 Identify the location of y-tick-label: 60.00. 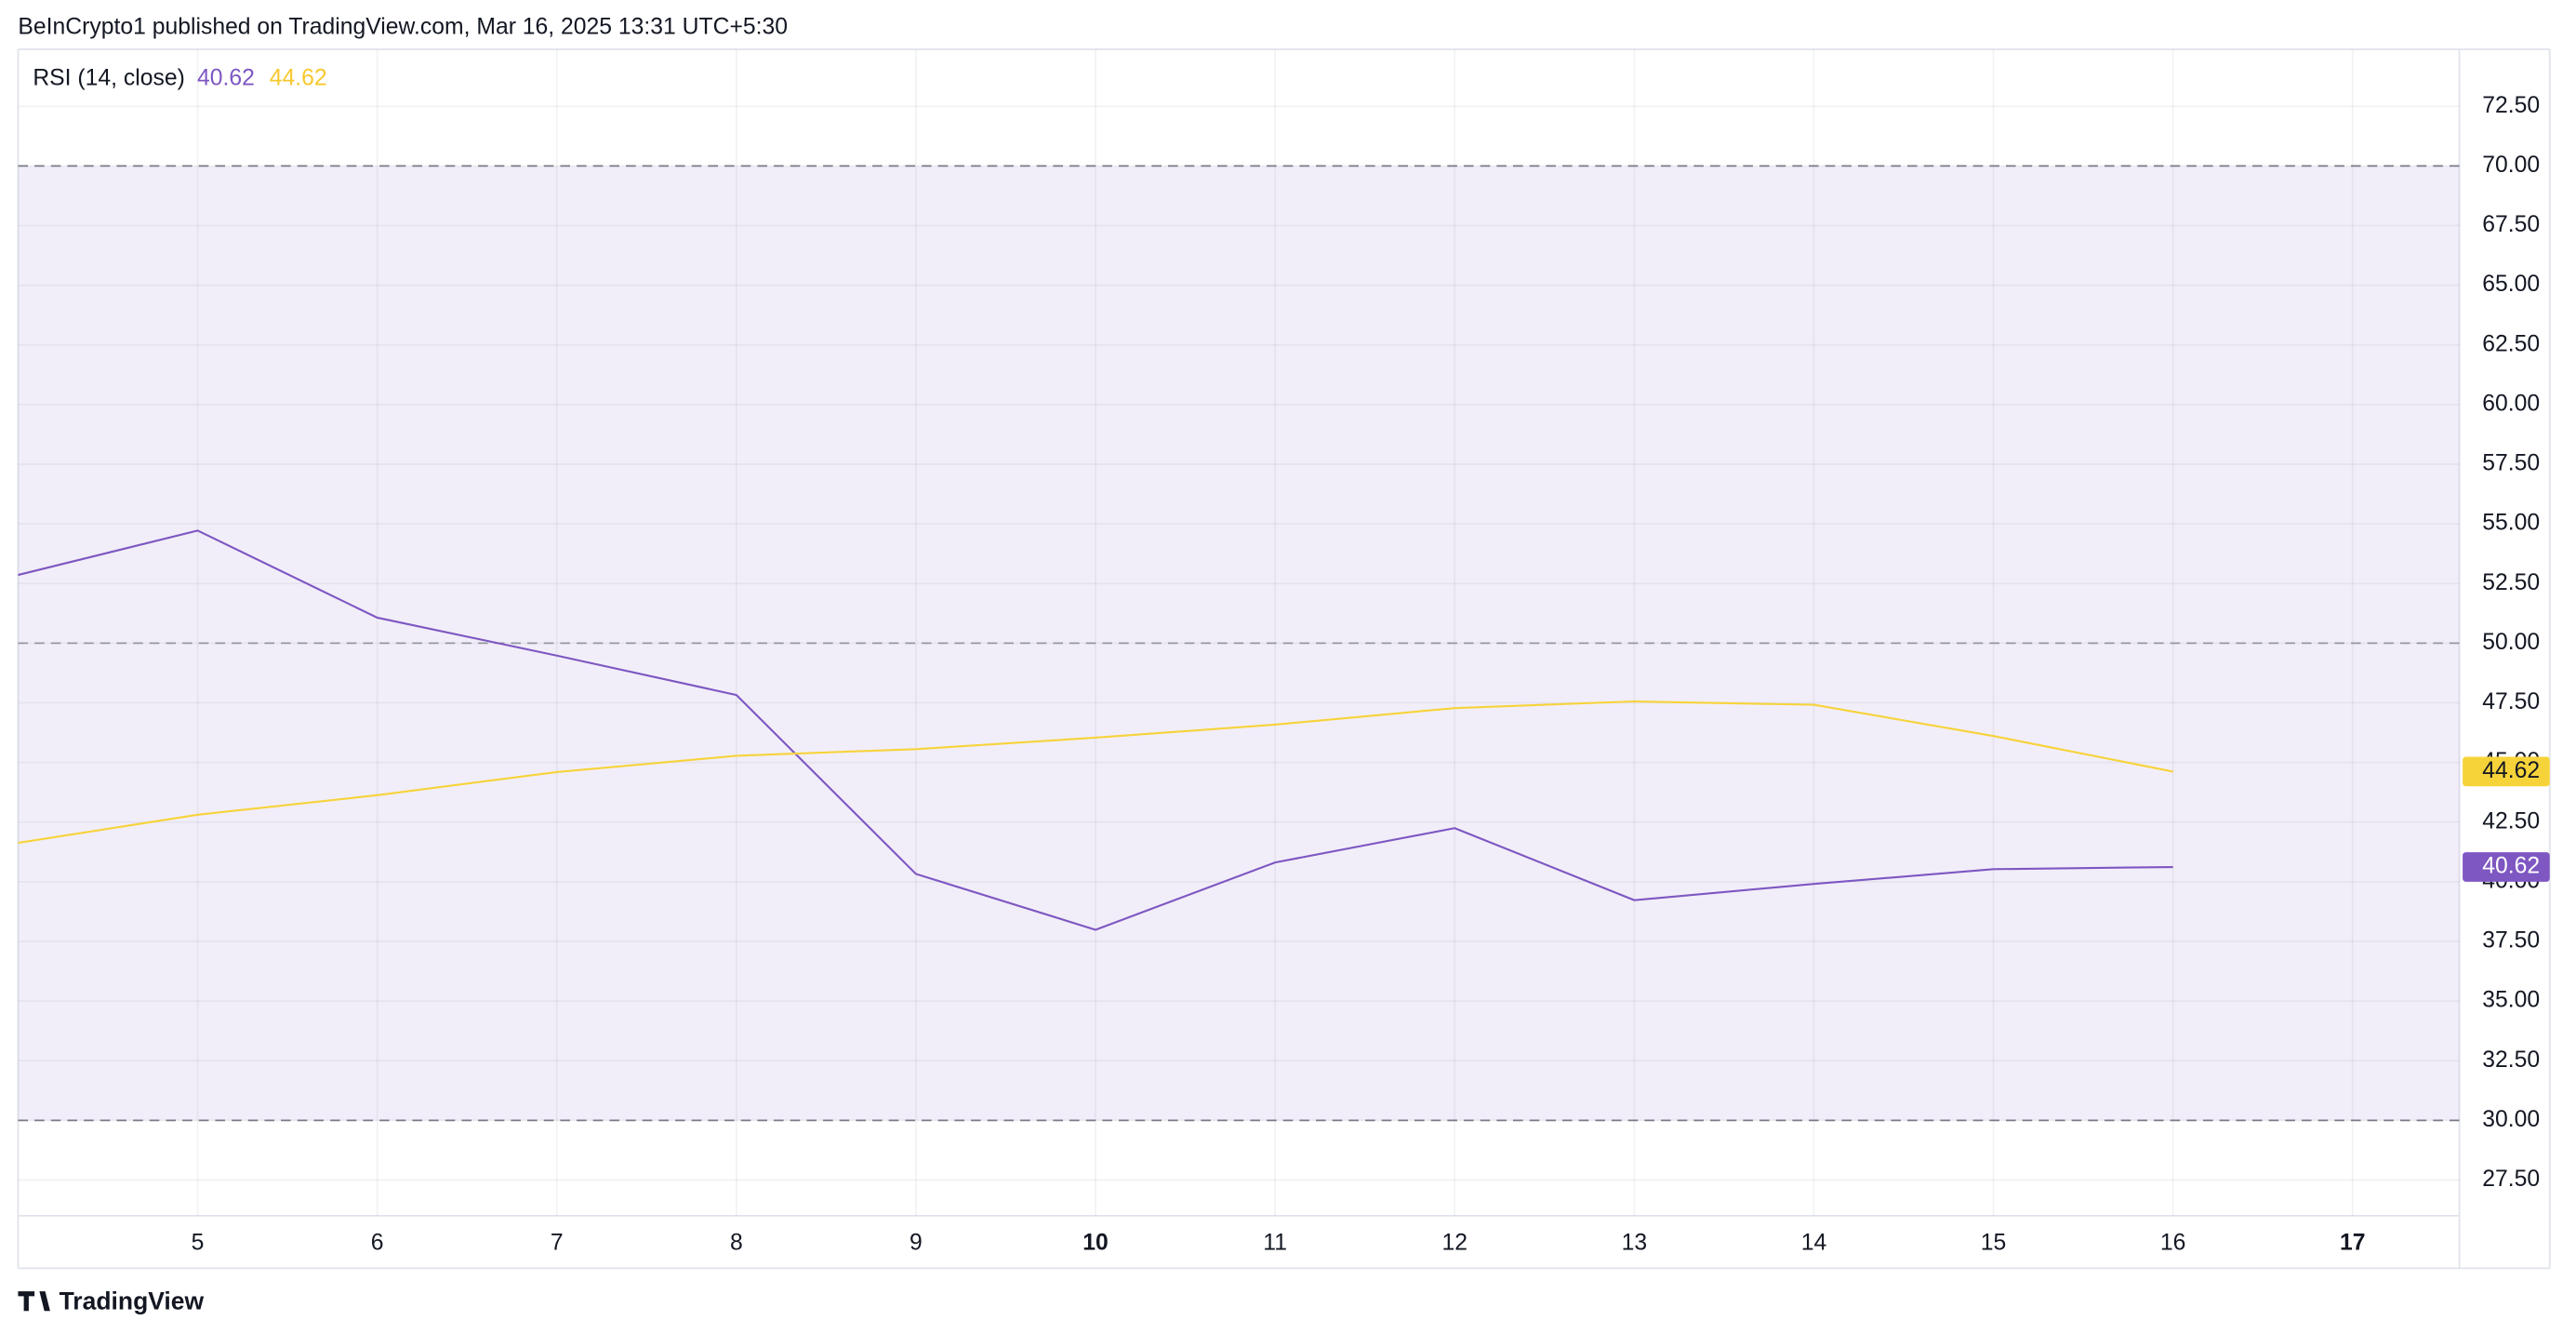
(2511, 404).